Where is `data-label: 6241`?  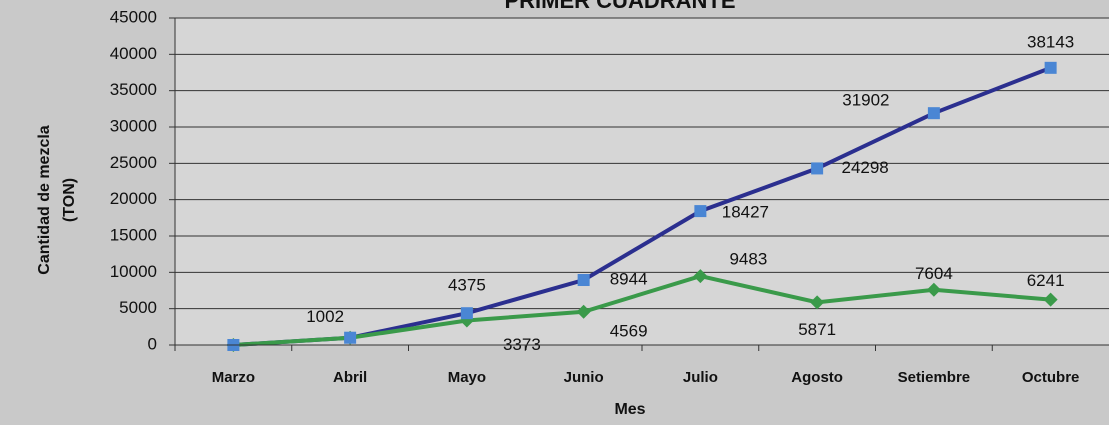
data-label: 6241 is located at coordinates (1046, 280).